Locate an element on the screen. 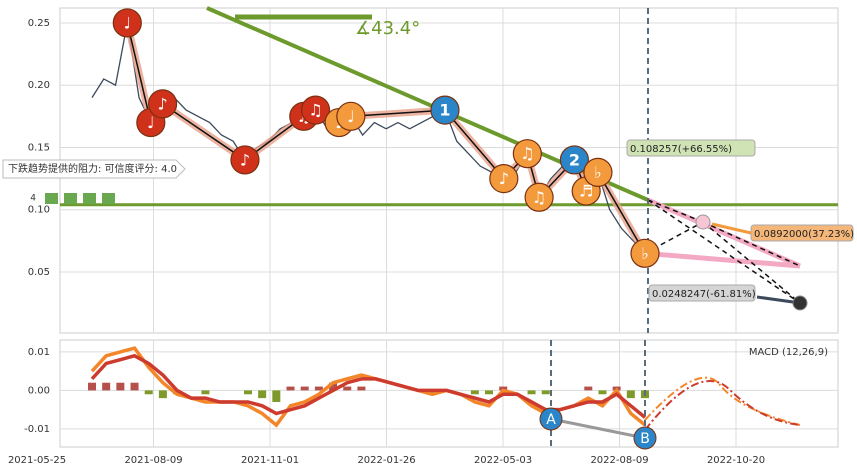 The image size is (857, 471). annotation: 0.0248247(-61.81%) is located at coordinates (704, 294).